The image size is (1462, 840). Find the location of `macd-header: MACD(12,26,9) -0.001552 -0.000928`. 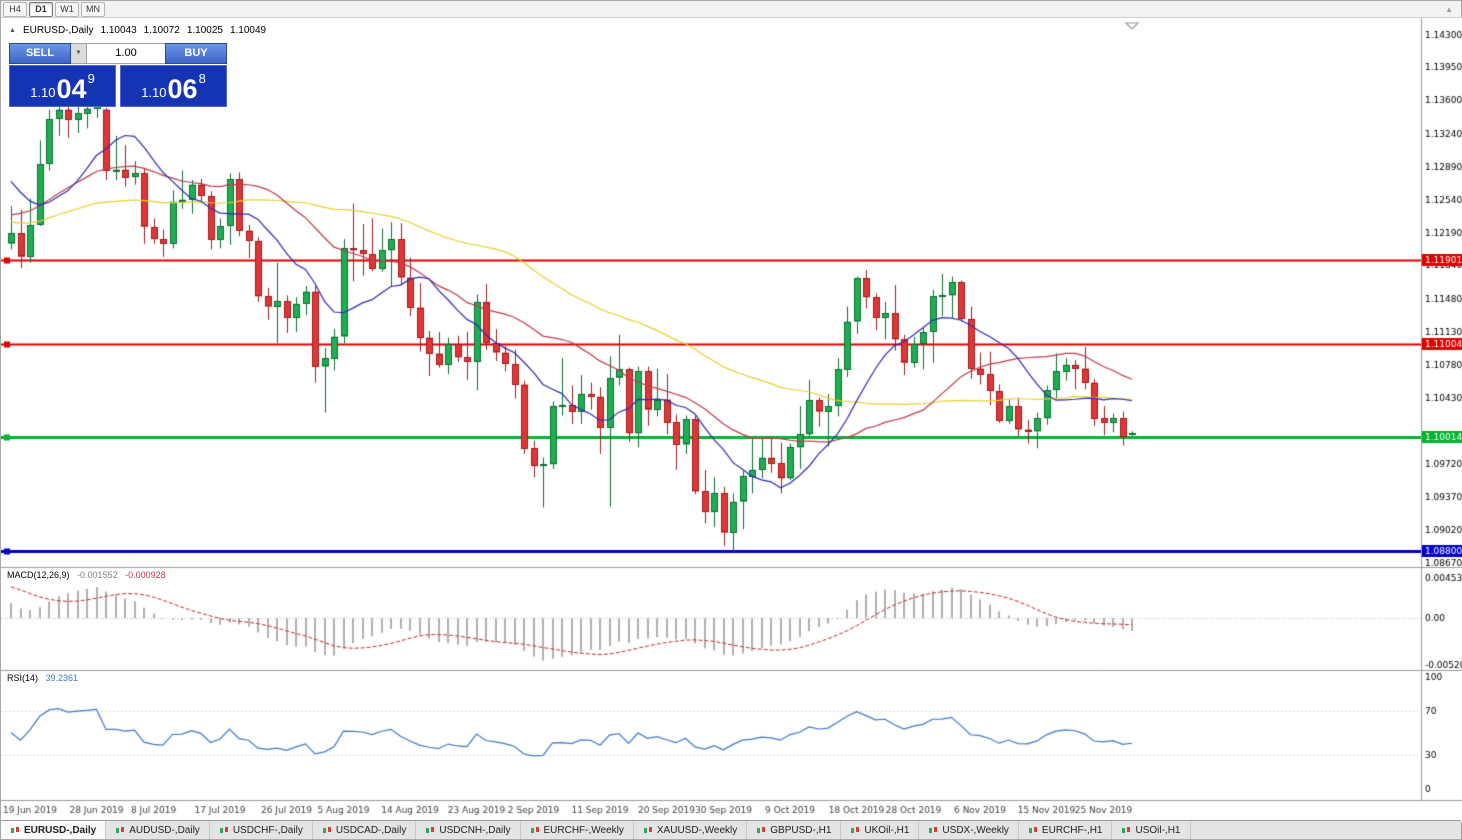

macd-header: MACD(12,26,9) -0.001552 -0.000928 is located at coordinates (86, 575).